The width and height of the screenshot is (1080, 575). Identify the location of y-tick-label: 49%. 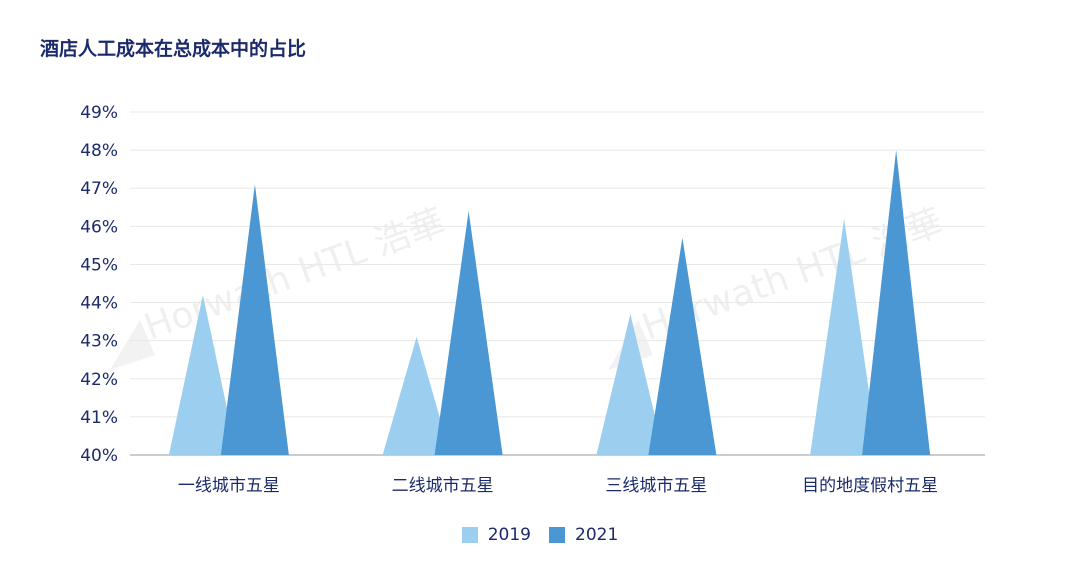
(99, 113).